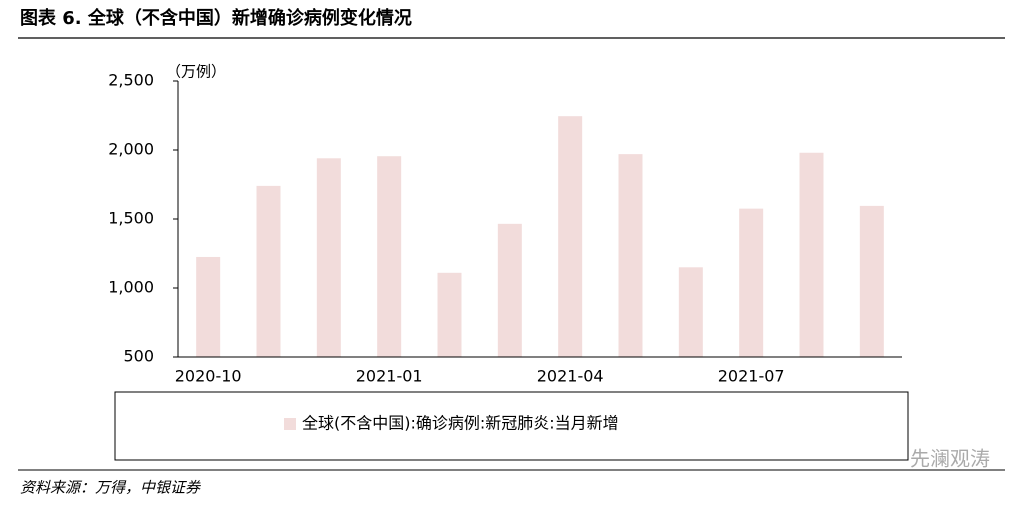 This screenshot has height=508, width=1024. What do you see at coordinates (389, 376) in the screenshot?
I see `x-tick-label: 2021-01` at bounding box center [389, 376].